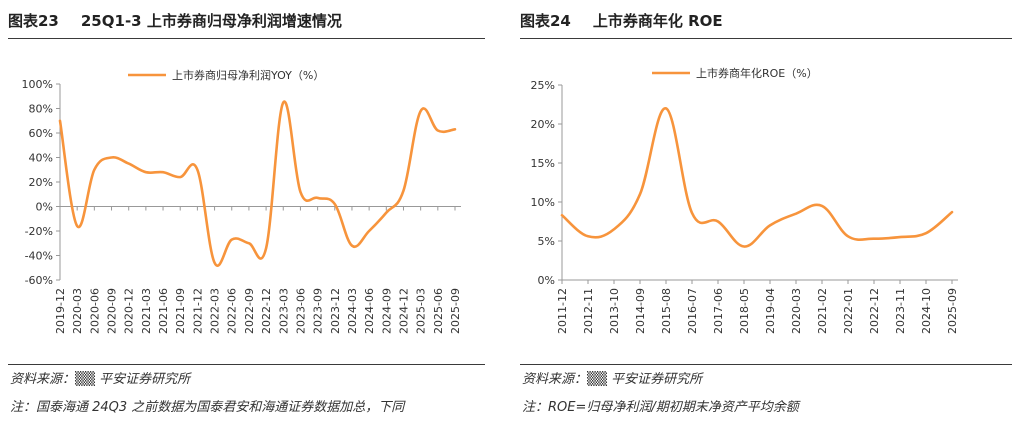  What do you see at coordinates (770, 311) in the screenshot?
I see `x-tick-label: 2019-04` at bounding box center [770, 311].